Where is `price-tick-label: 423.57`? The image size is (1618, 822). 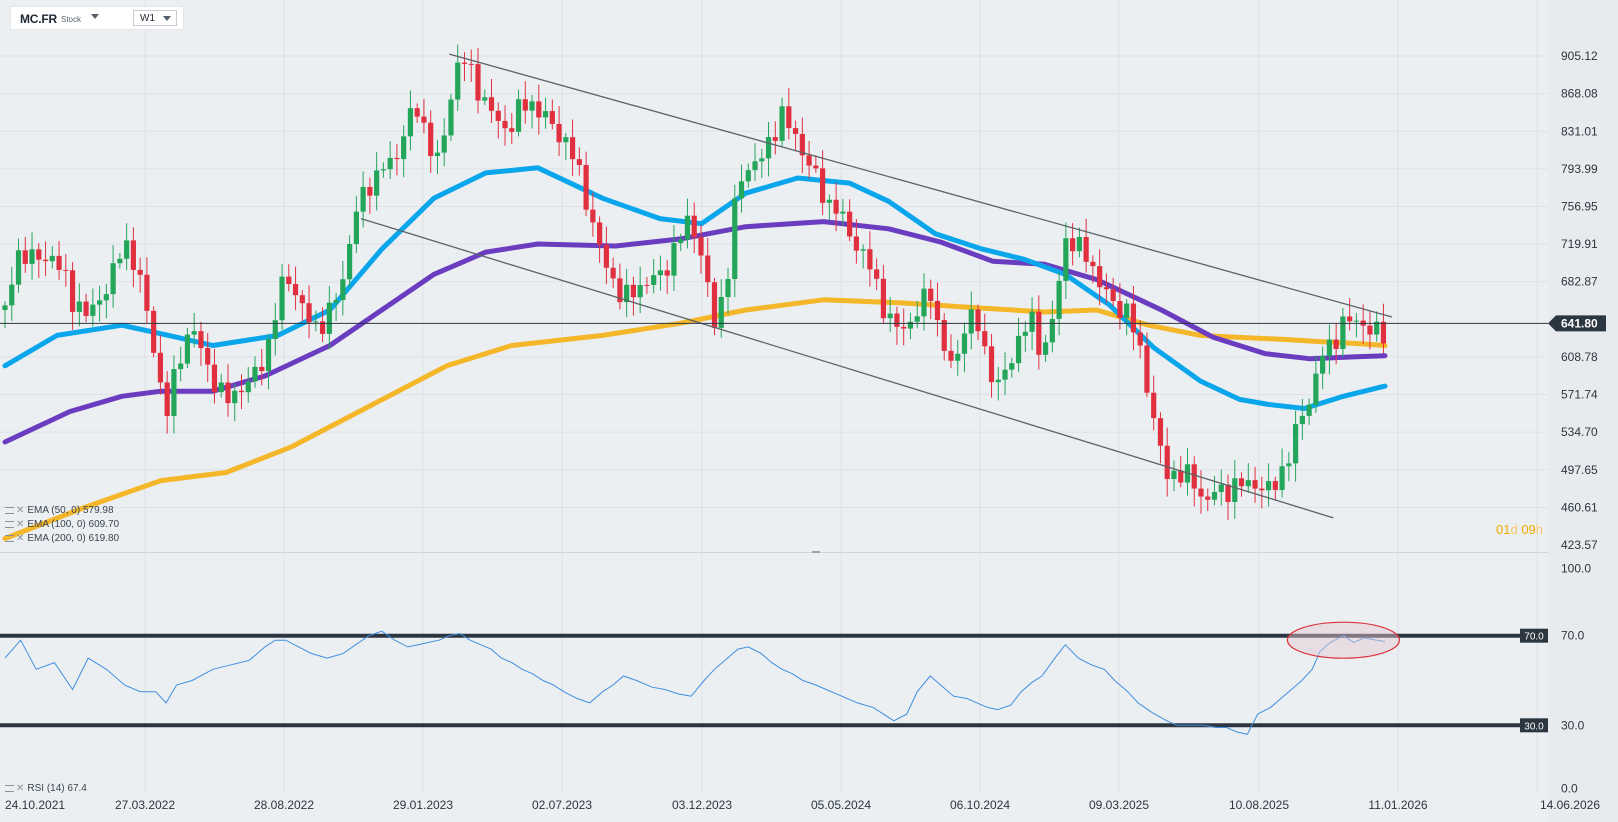
price-tick-label: 423.57 is located at coordinates (1579, 545).